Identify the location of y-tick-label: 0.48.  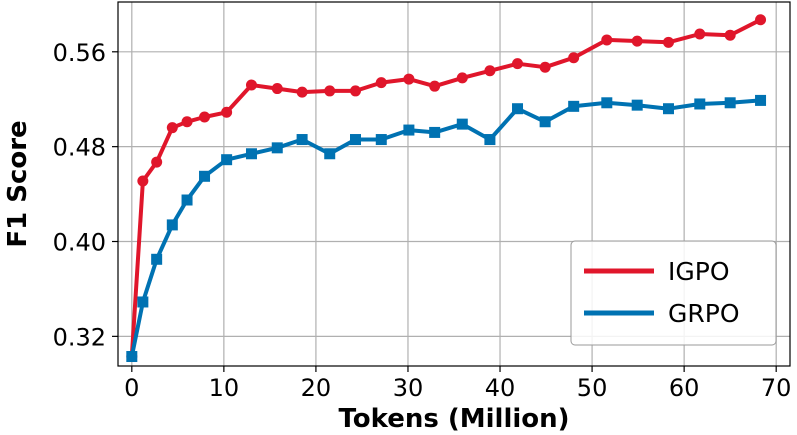
(79, 148).